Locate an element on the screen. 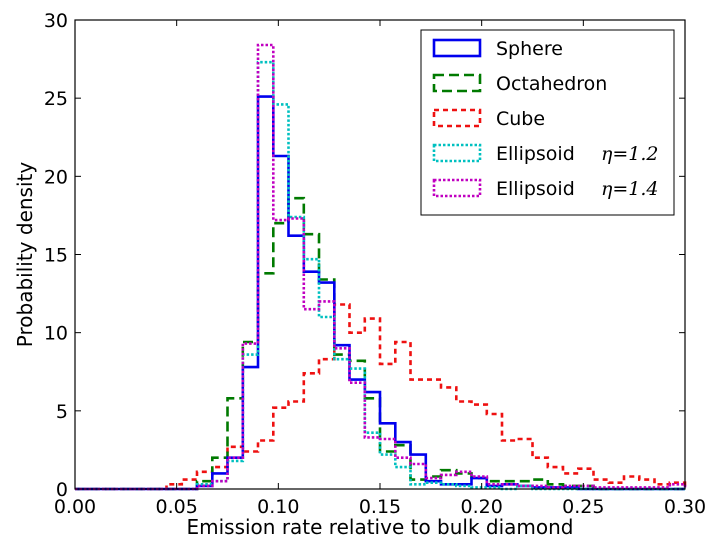  y-axis-title: Probability density is located at coordinates (25, 255).